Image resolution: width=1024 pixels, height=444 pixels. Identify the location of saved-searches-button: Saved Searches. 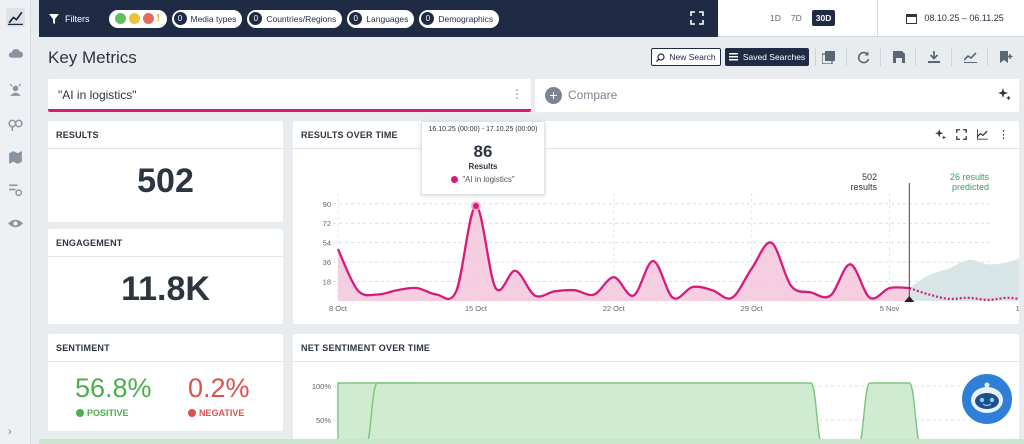
(767, 57).